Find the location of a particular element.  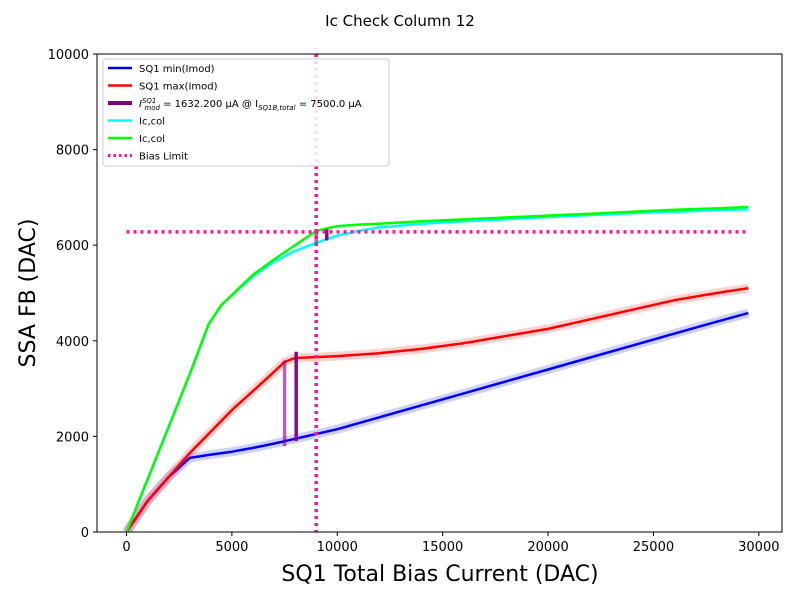

legend-label: SQ1 min(Imod) is located at coordinates (177, 69).